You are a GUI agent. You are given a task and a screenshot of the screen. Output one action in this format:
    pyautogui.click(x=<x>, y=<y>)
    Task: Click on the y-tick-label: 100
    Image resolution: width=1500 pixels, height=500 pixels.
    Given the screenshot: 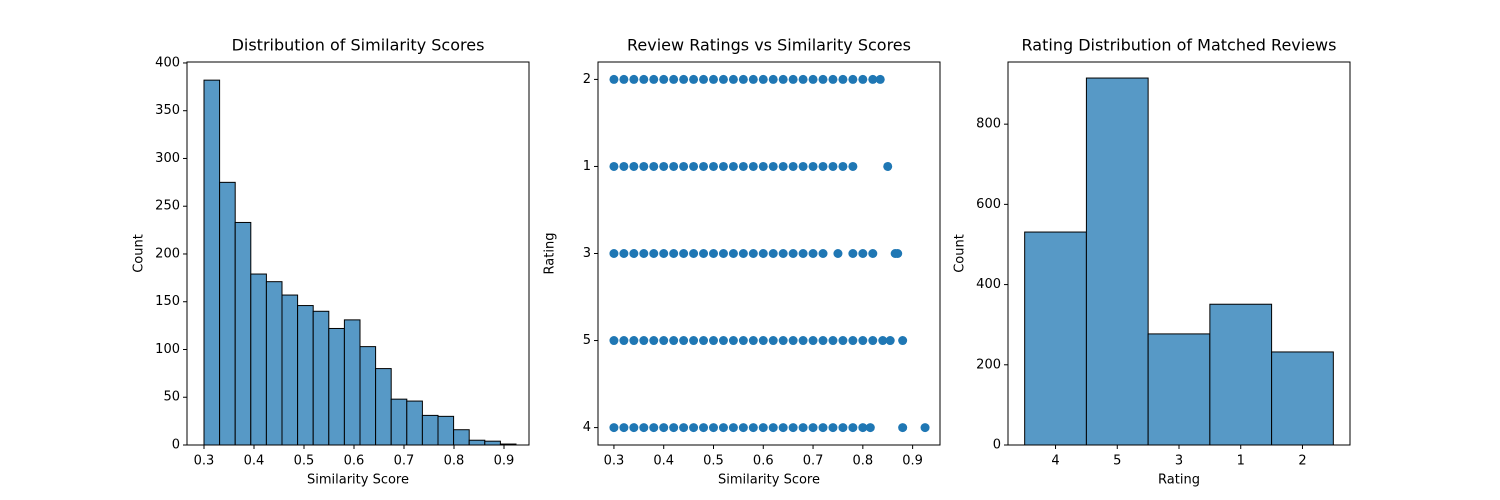 What is the action you would take?
    pyautogui.click(x=167, y=349)
    